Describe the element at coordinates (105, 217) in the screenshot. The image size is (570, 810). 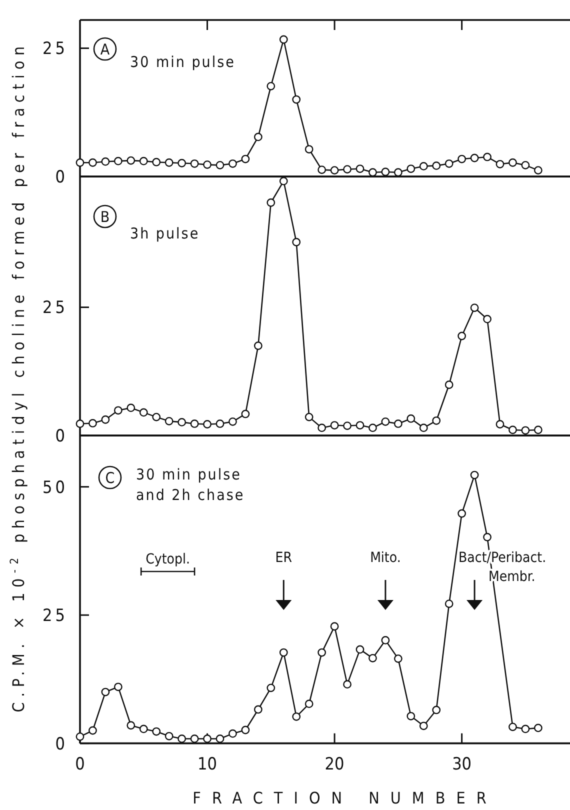
I see `annotation: B` at that location.